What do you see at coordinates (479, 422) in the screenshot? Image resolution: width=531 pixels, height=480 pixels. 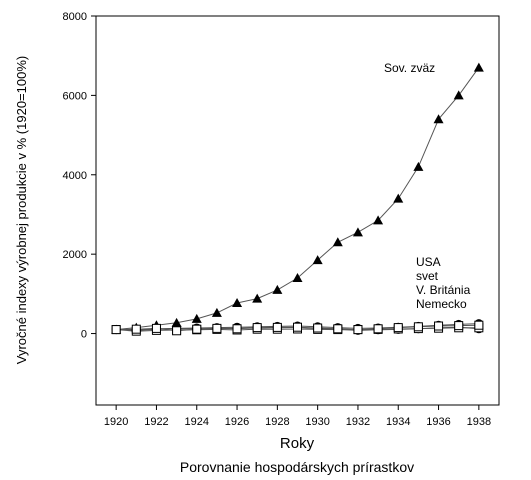 I see `x-tick-label: 1938` at bounding box center [479, 422].